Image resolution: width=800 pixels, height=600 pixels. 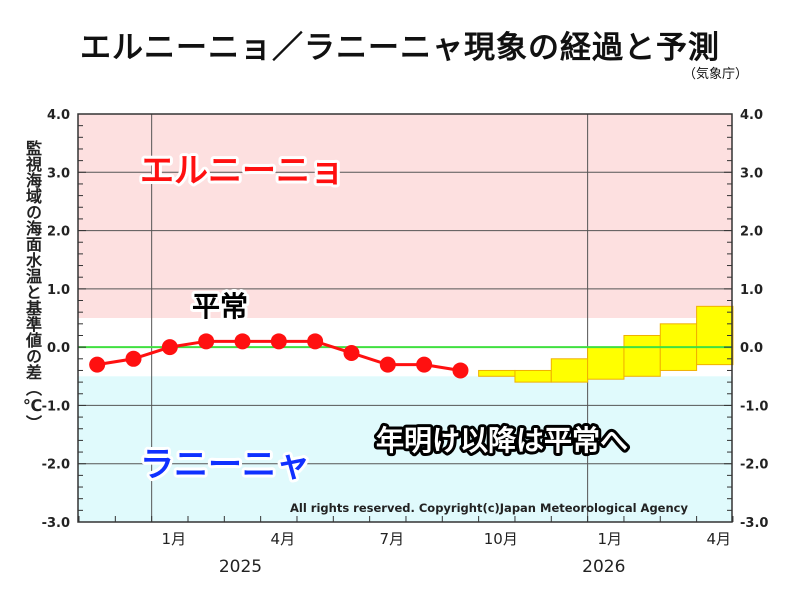 What do you see at coordinates (58, 232) in the screenshot?
I see `y-tick-label-left: 2.0` at bounding box center [58, 232].